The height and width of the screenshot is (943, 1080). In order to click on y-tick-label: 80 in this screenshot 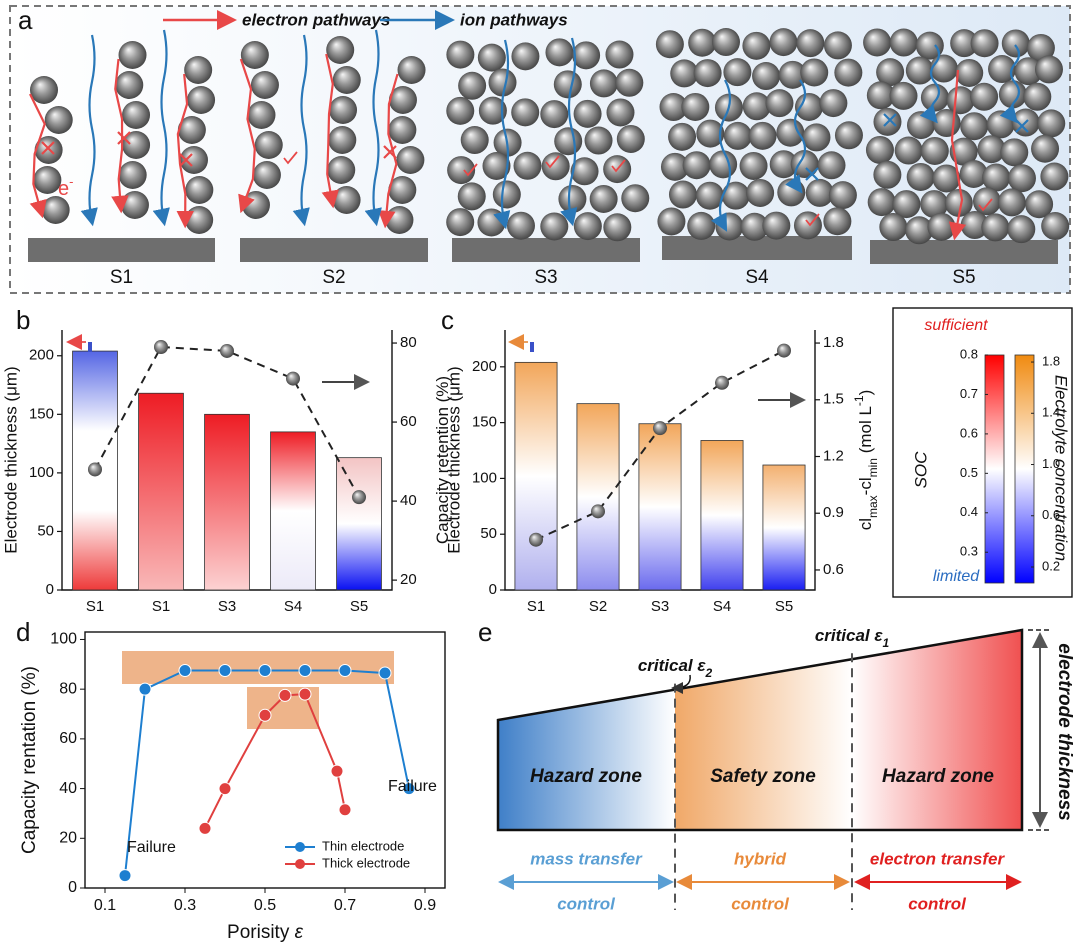, I will do `click(68, 688)`.